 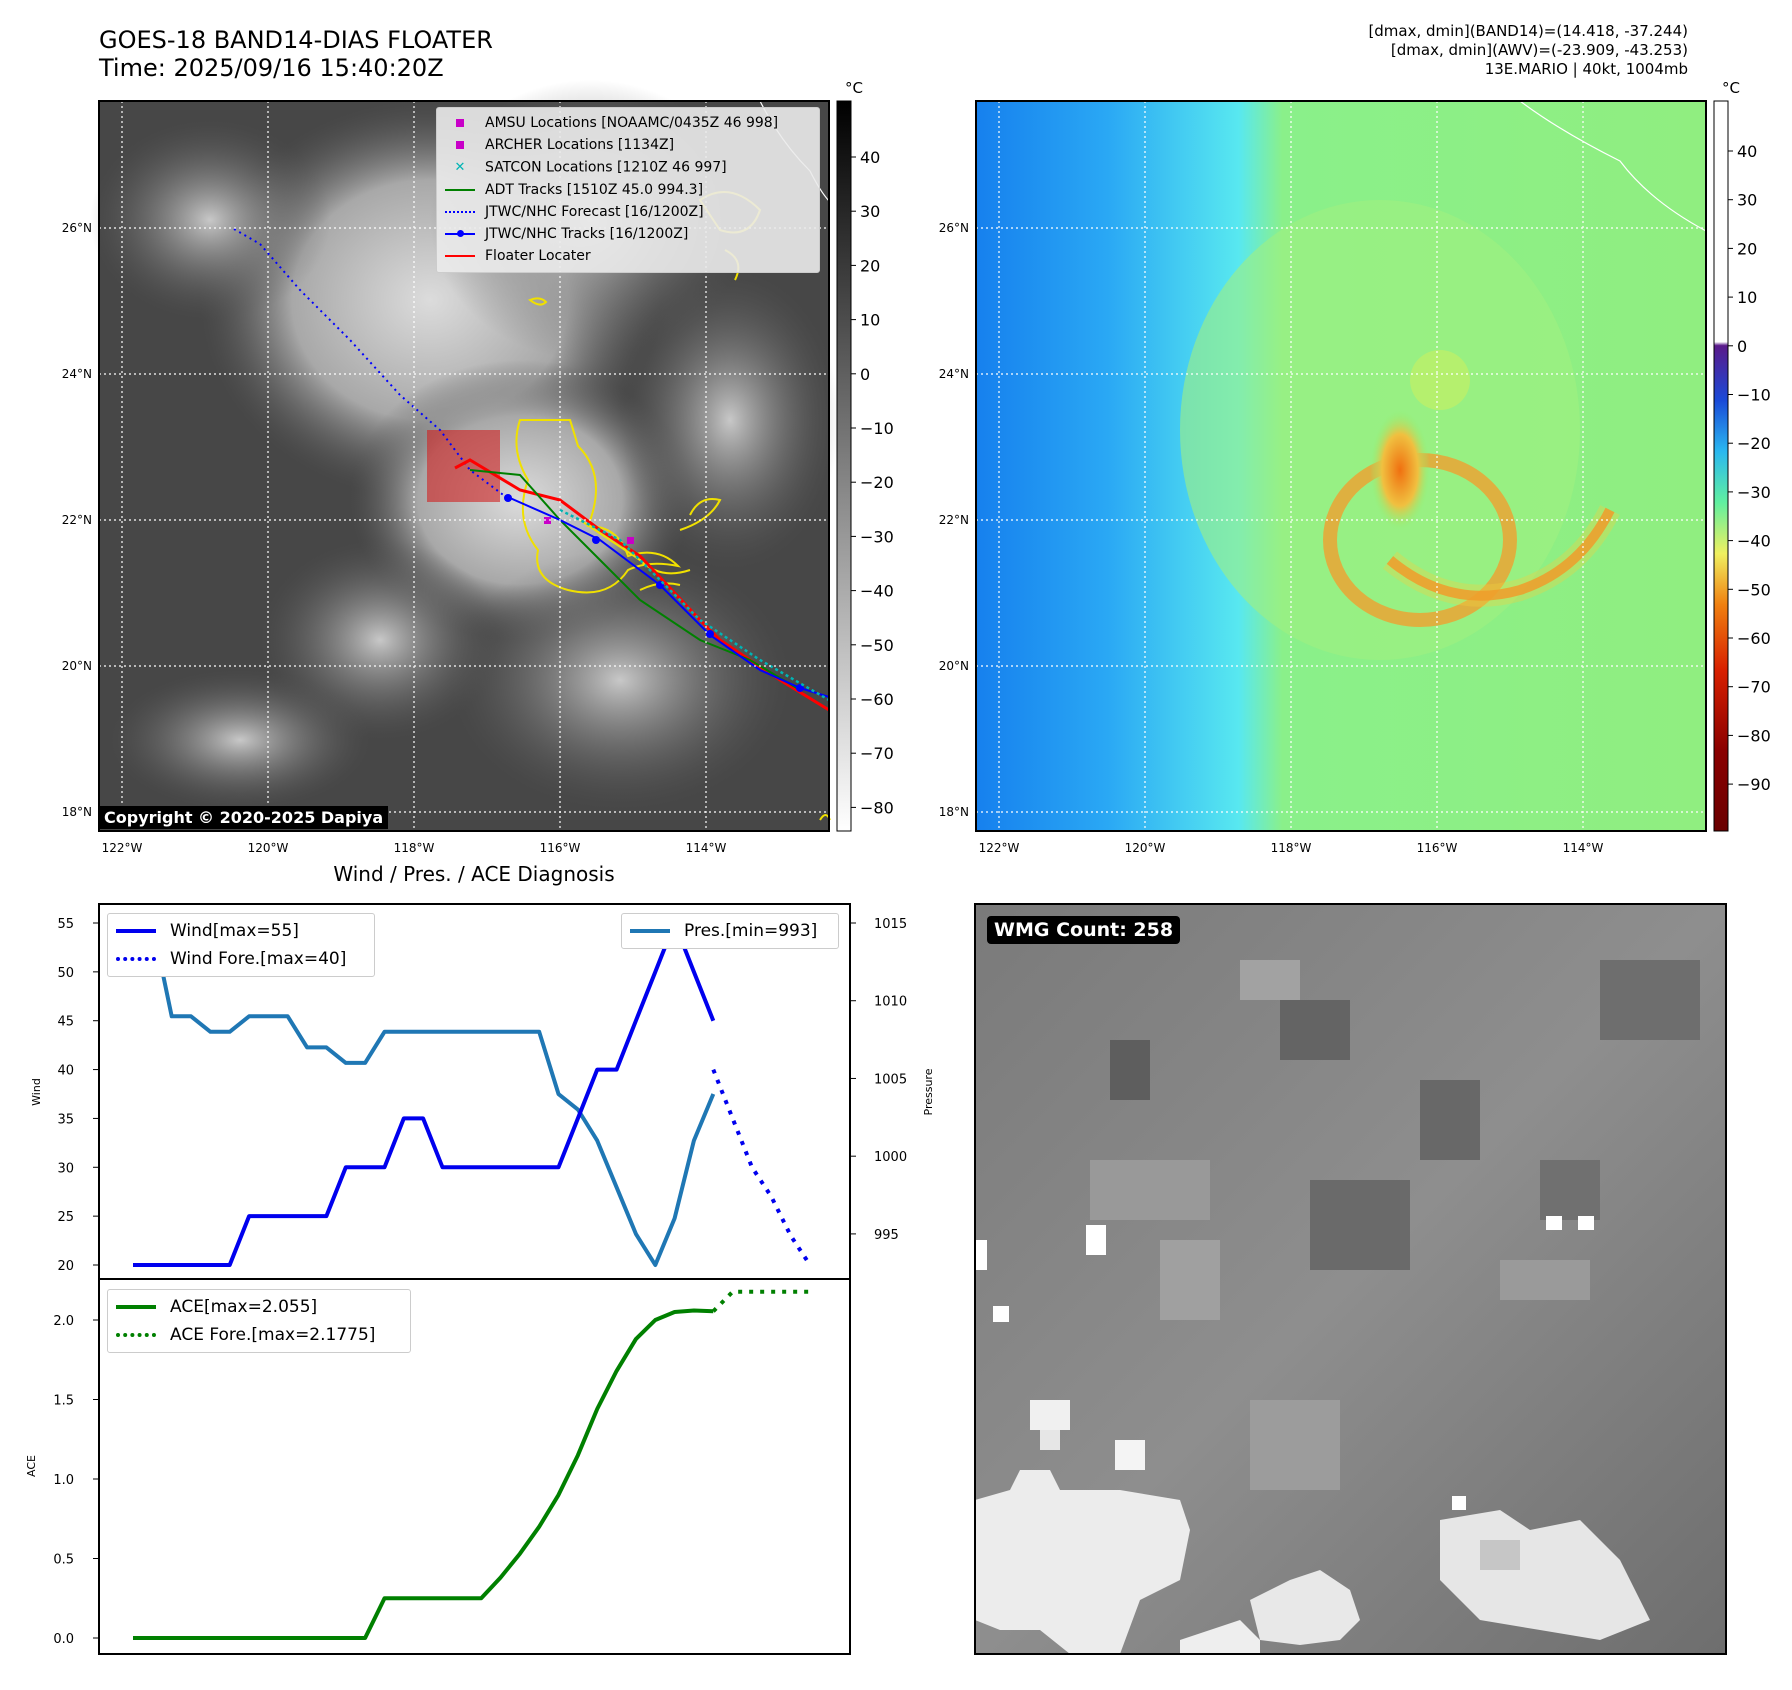 What do you see at coordinates (890, 924) in the screenshot?
I see `pressure-tick-label: 1015` at bounding box center [890, 924].